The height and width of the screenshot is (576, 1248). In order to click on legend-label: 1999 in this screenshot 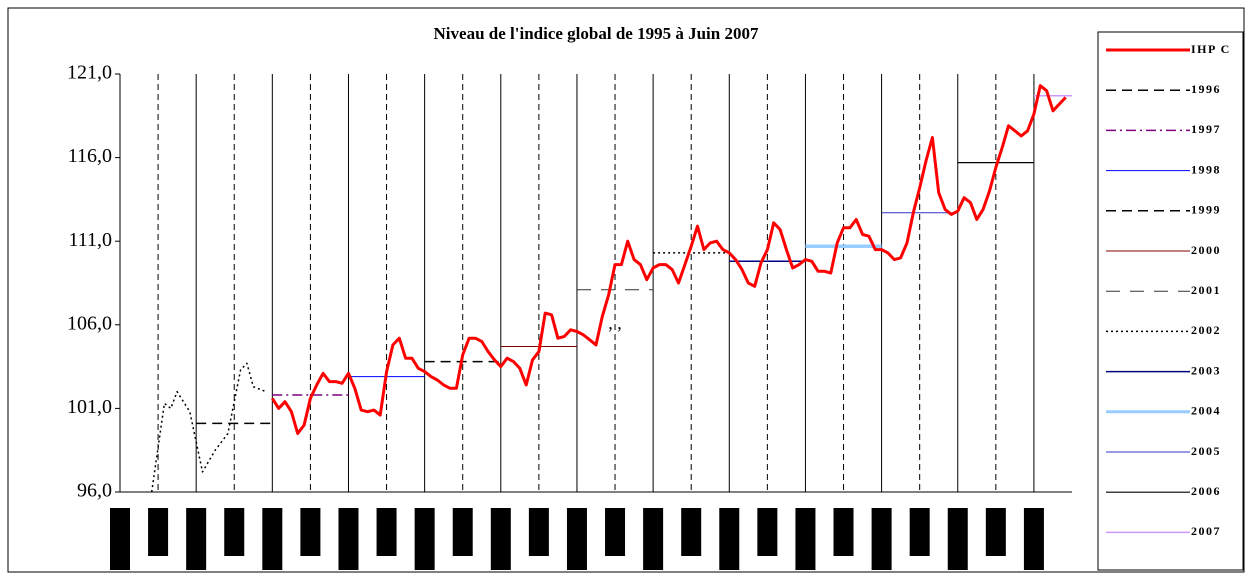, I will do `click(1206, 210)`.